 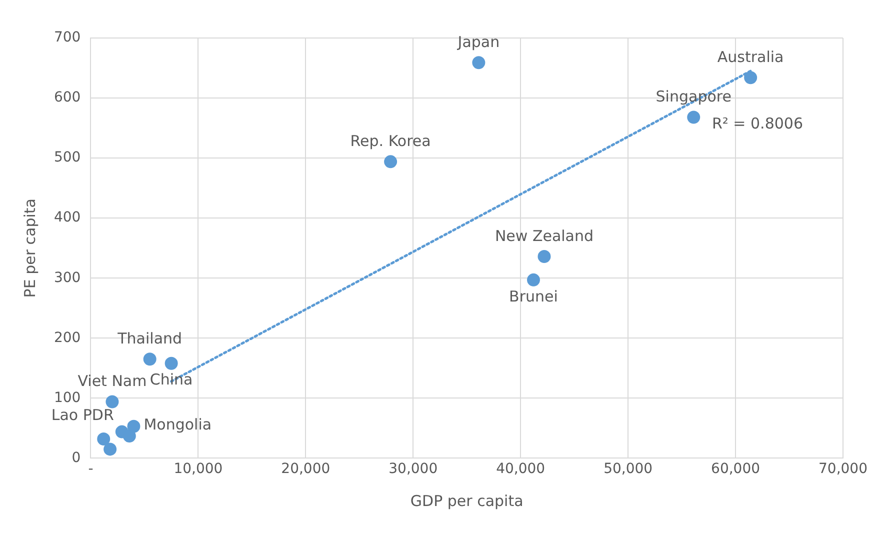 I want to click on x-tick-label: 60,000, so click(x=735, y=469).